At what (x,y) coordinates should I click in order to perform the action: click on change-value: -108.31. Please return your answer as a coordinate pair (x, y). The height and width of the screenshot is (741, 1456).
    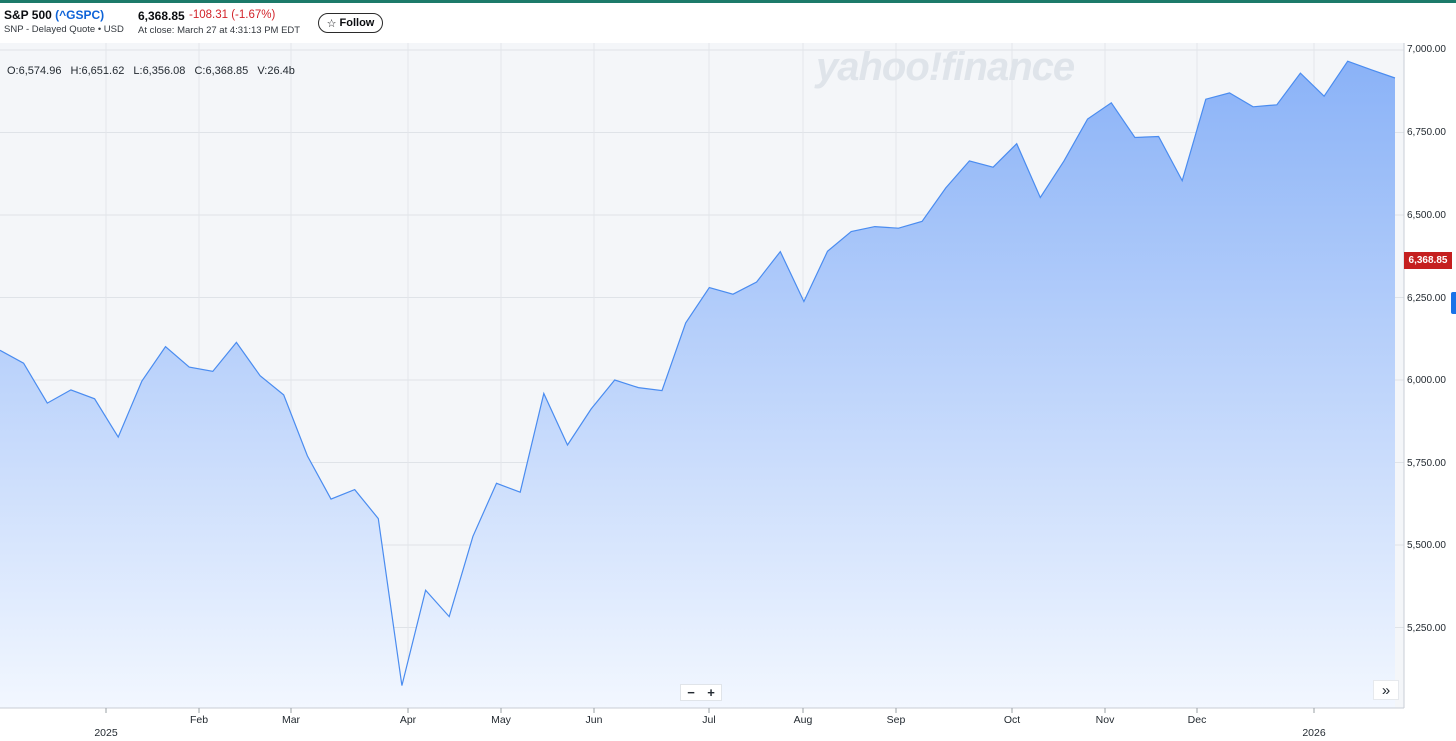
    Looking at the image, I should click on (209, 15).